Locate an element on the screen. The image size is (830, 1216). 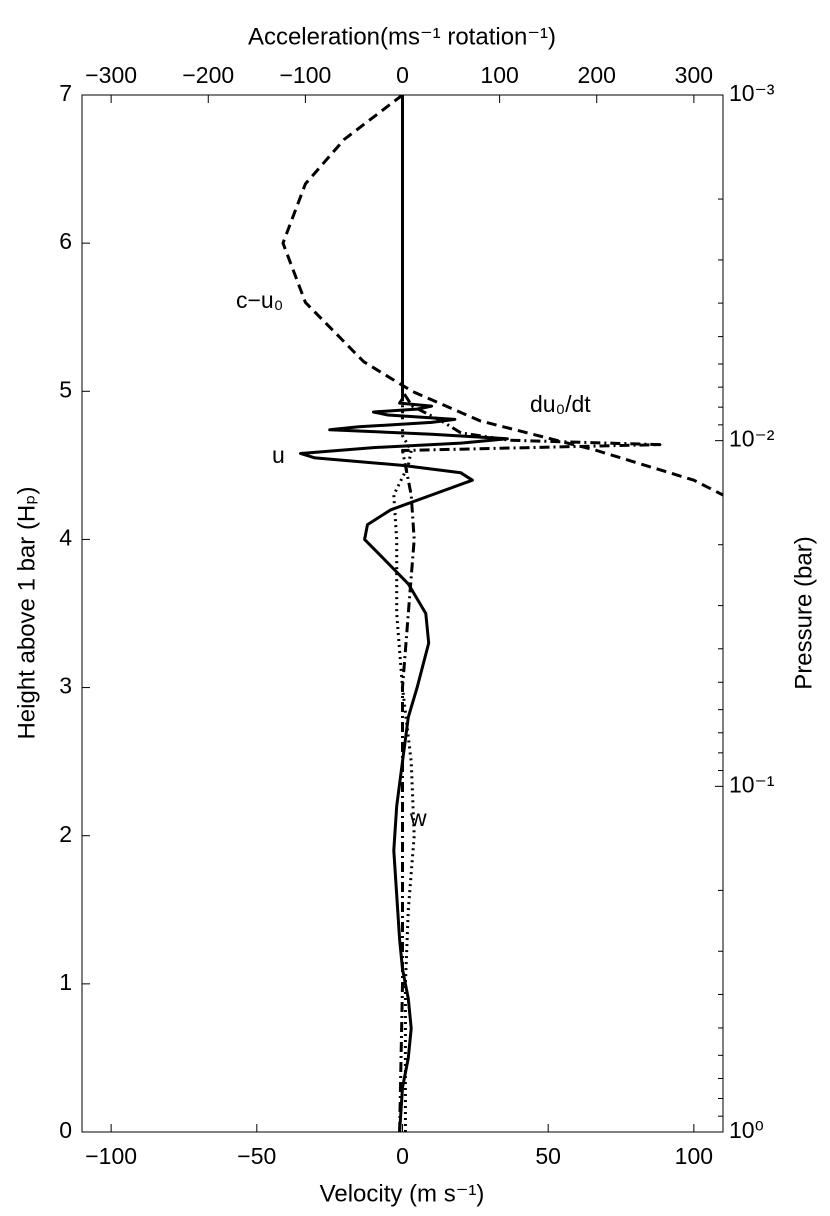
series-label: c−u₀ is located at coordinates (259, 300).